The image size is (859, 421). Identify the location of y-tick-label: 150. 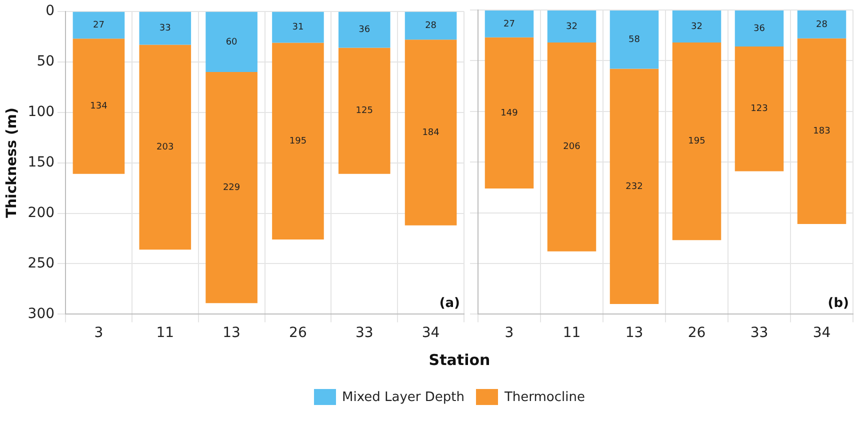
(41, 162).